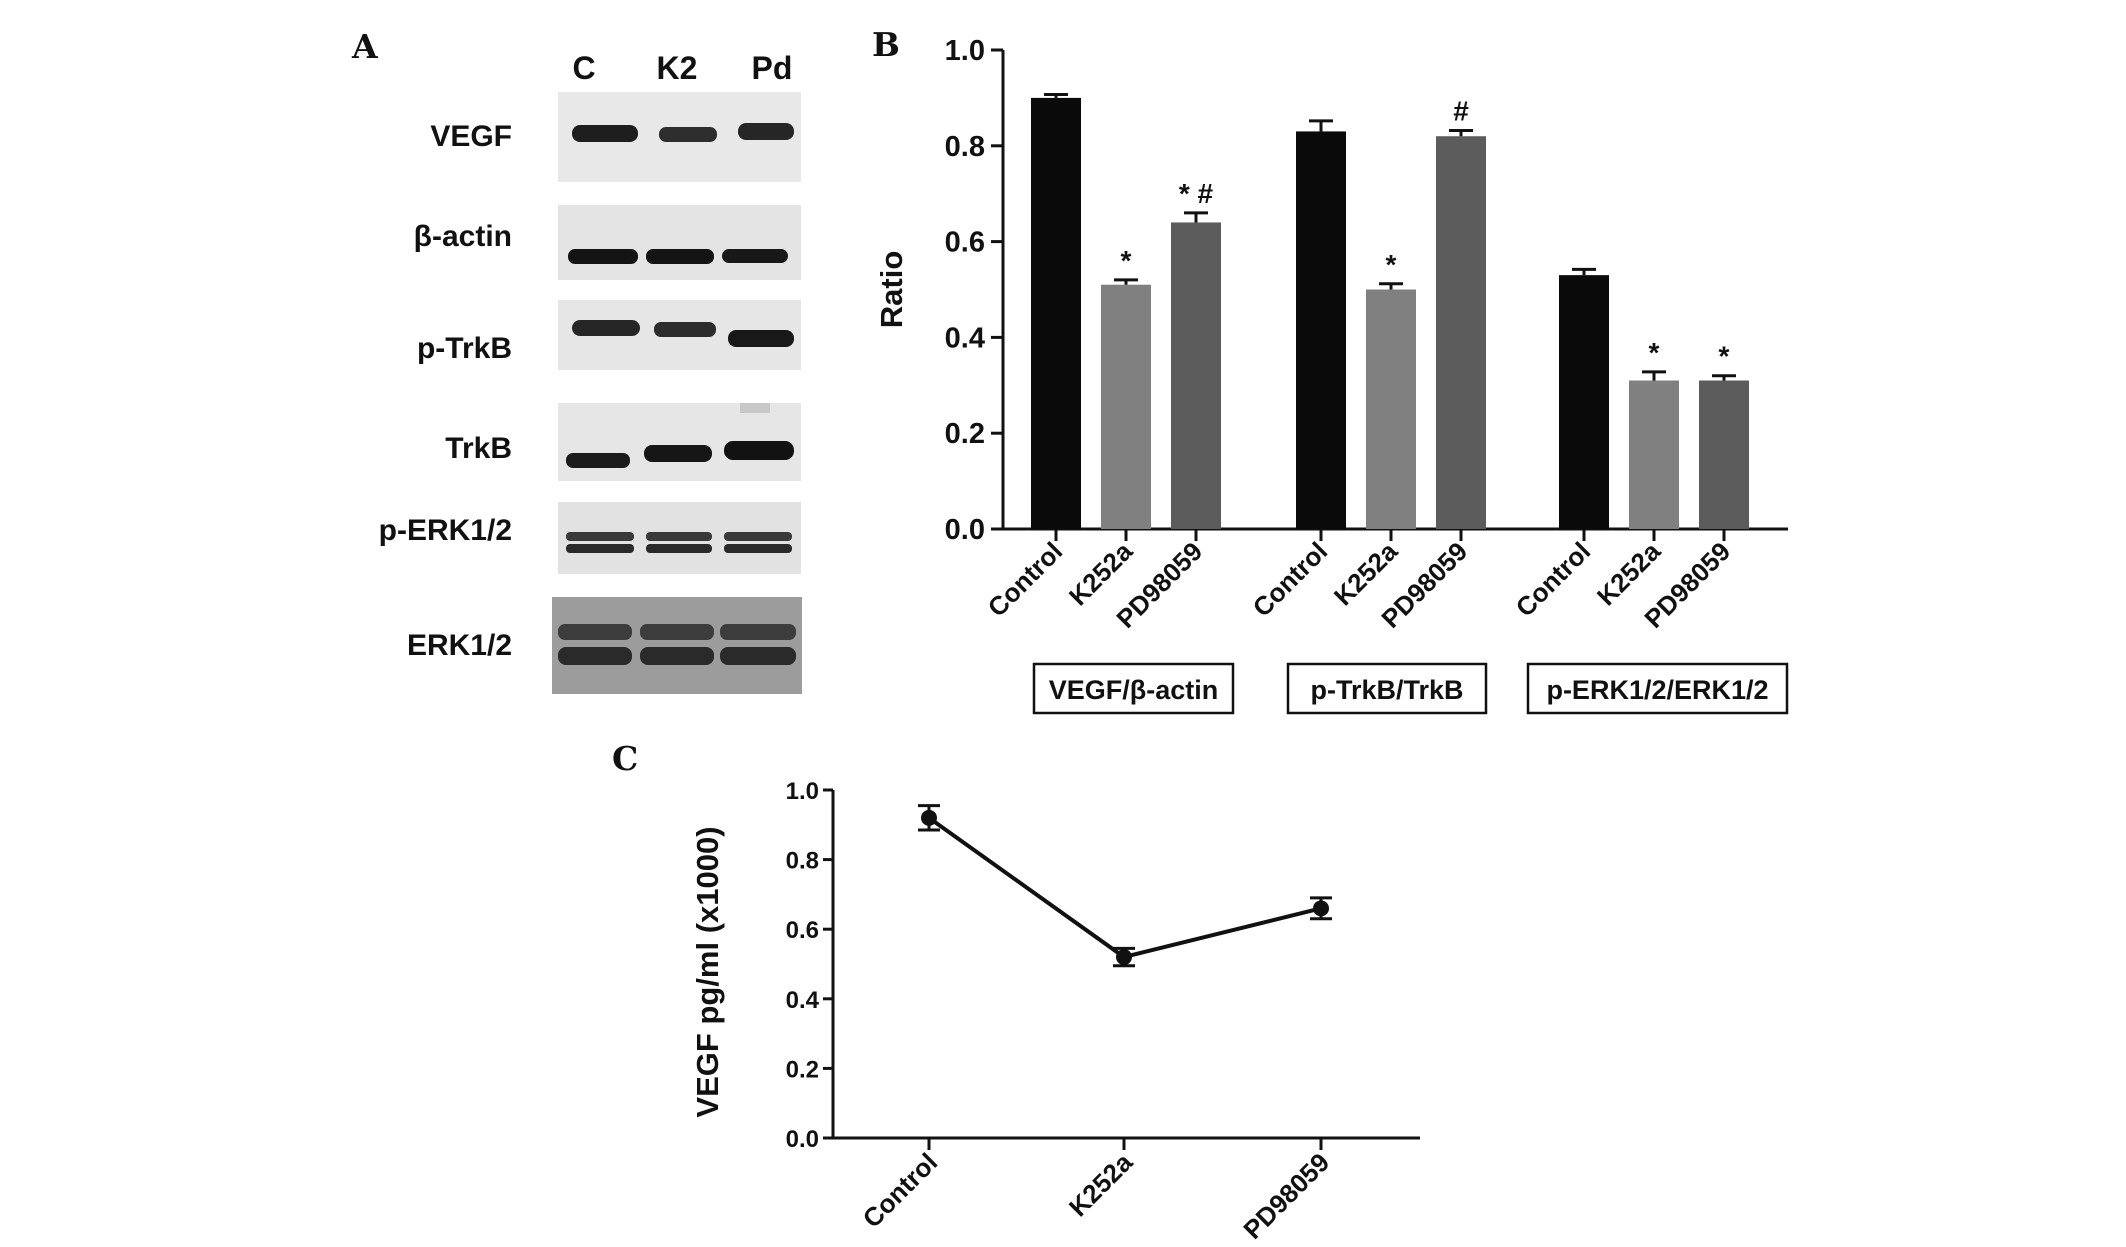  What do you see at coordinates (679, 242) in the screenshot?
I see `blot-strip-beta-actin` at bounding box center [679, 242].